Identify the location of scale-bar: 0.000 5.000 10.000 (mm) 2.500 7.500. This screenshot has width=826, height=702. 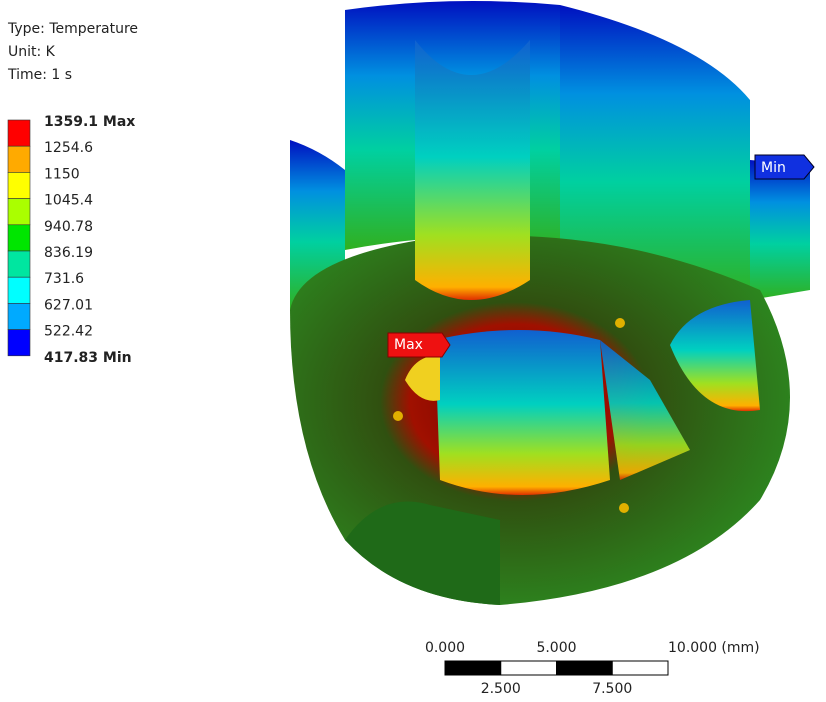
(592, 668).